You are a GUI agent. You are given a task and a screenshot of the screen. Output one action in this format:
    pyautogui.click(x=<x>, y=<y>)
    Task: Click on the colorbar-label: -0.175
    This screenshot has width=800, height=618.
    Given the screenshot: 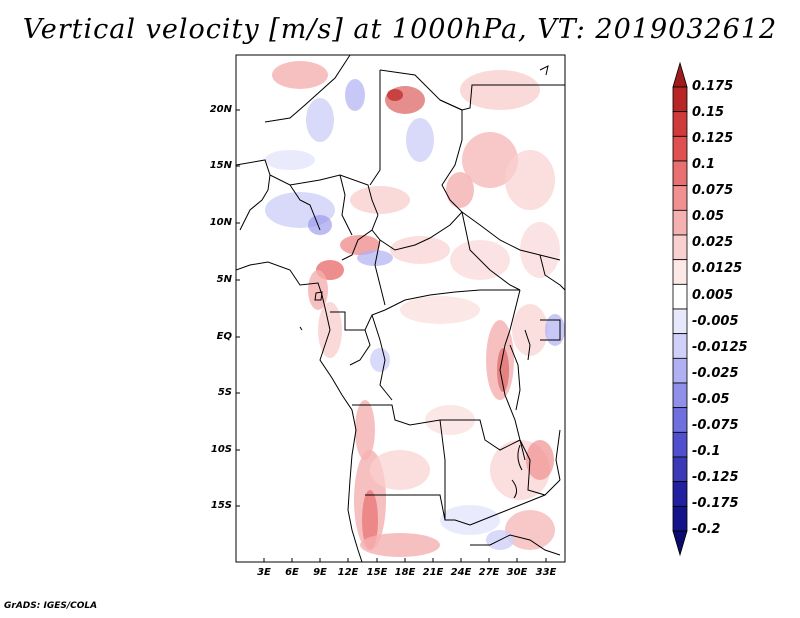 What is the action you would take?
    pyautogui.click(x=715, y=503)
    